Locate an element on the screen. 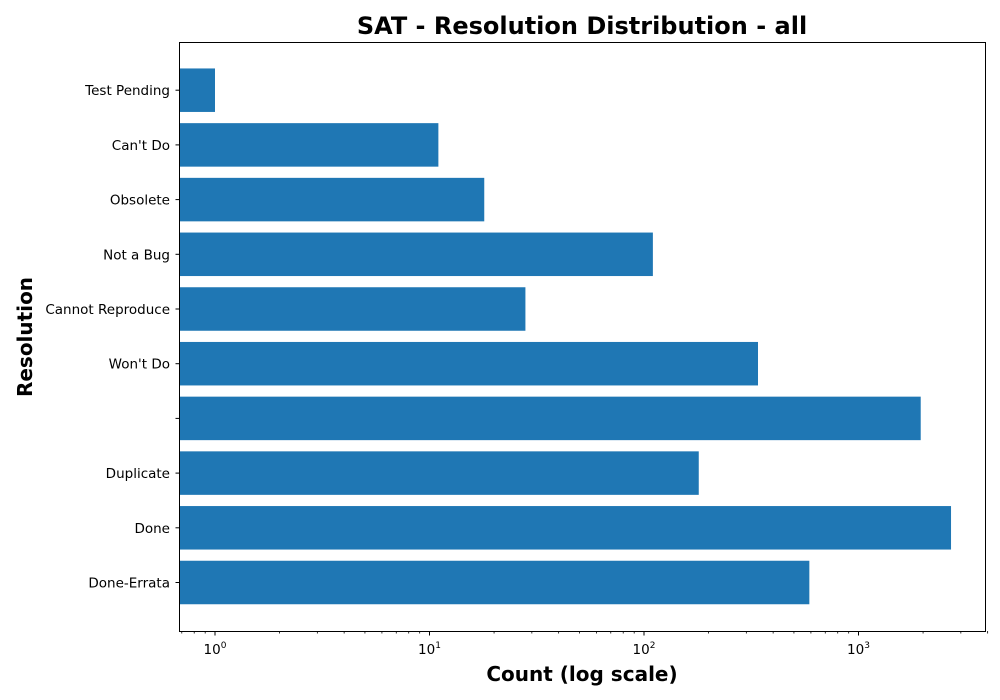 The image size is (1000, 700). y-axis-label: Resolution is located at coordinates (25, 337).